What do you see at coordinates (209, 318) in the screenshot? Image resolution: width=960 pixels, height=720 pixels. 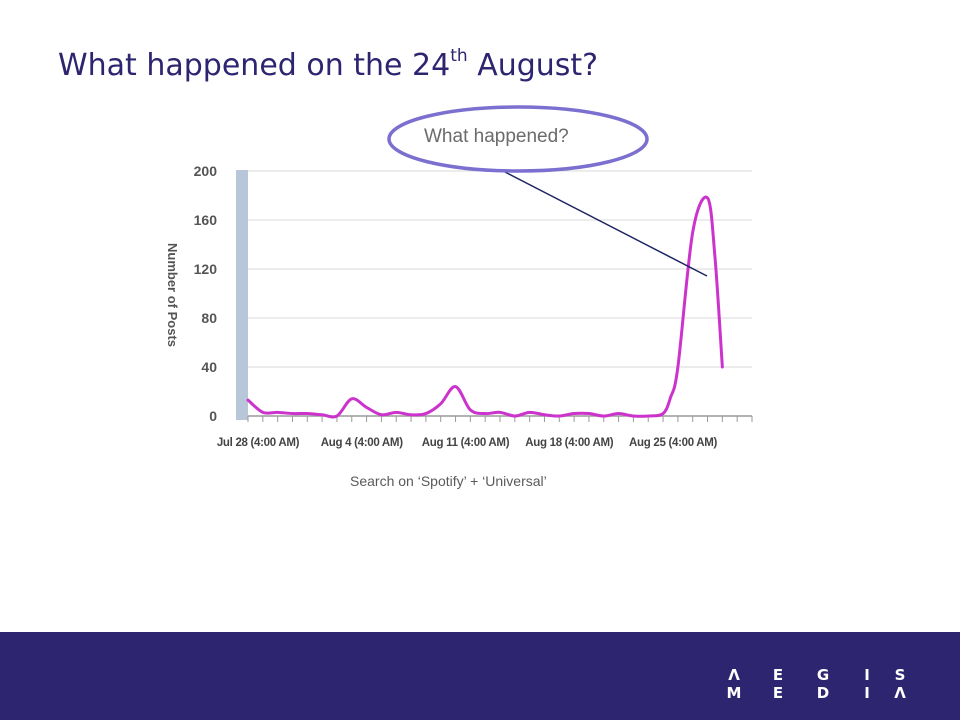 I see `y-tick-label: 80` at bounding box center [209, 318].